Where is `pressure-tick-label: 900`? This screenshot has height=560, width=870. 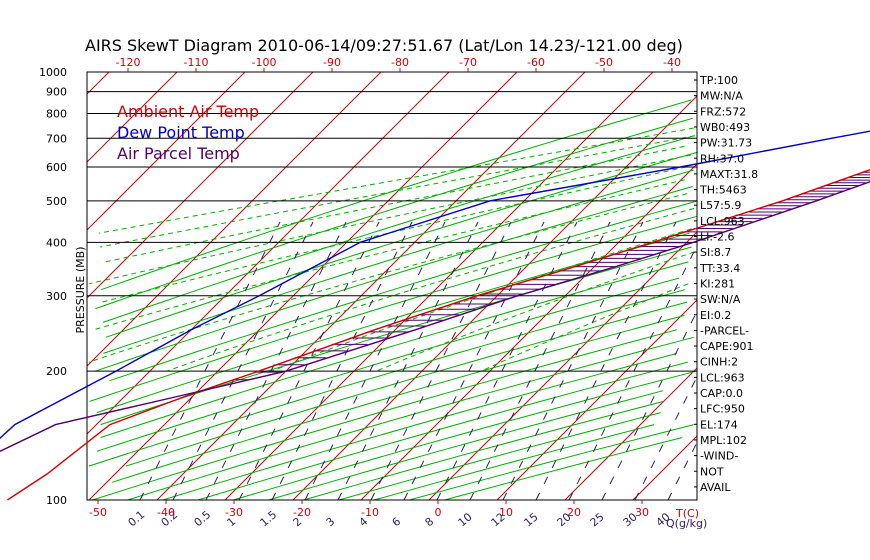 pressure-tick-label: 900 is located at coordinates (56, 92).